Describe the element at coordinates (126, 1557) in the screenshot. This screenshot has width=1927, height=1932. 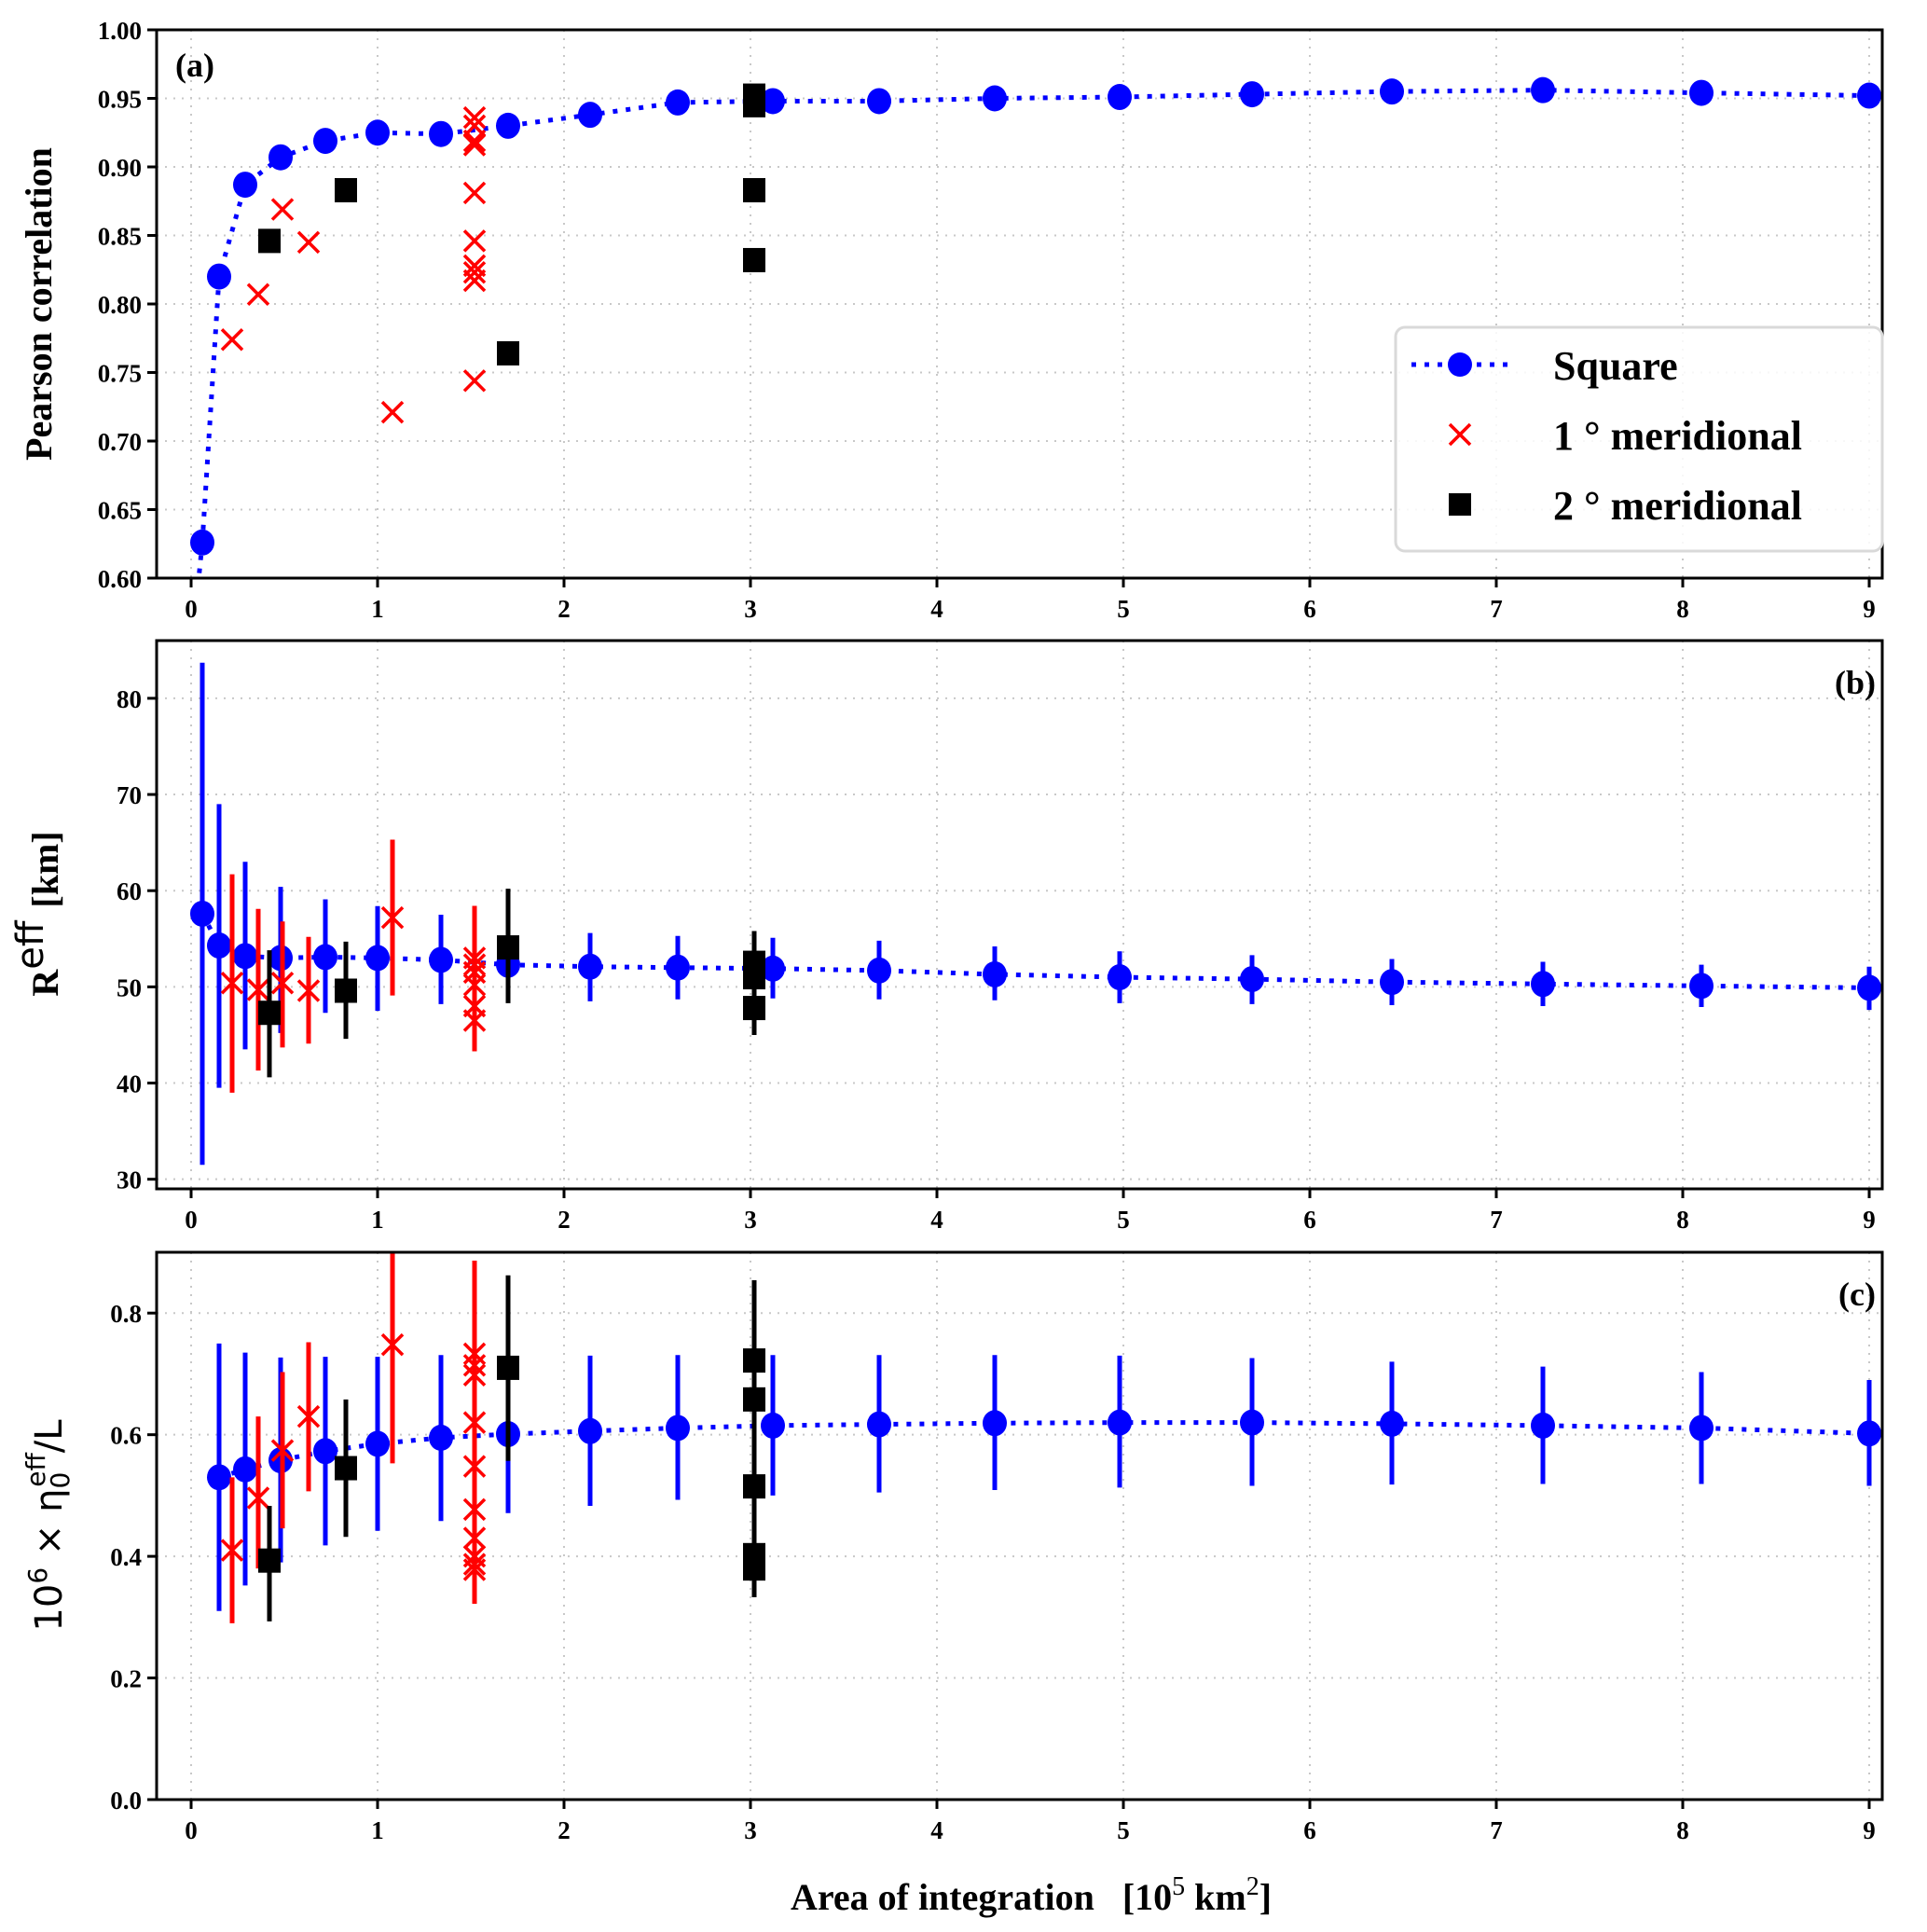
I see `y-tick-label: 0.4` at that location.